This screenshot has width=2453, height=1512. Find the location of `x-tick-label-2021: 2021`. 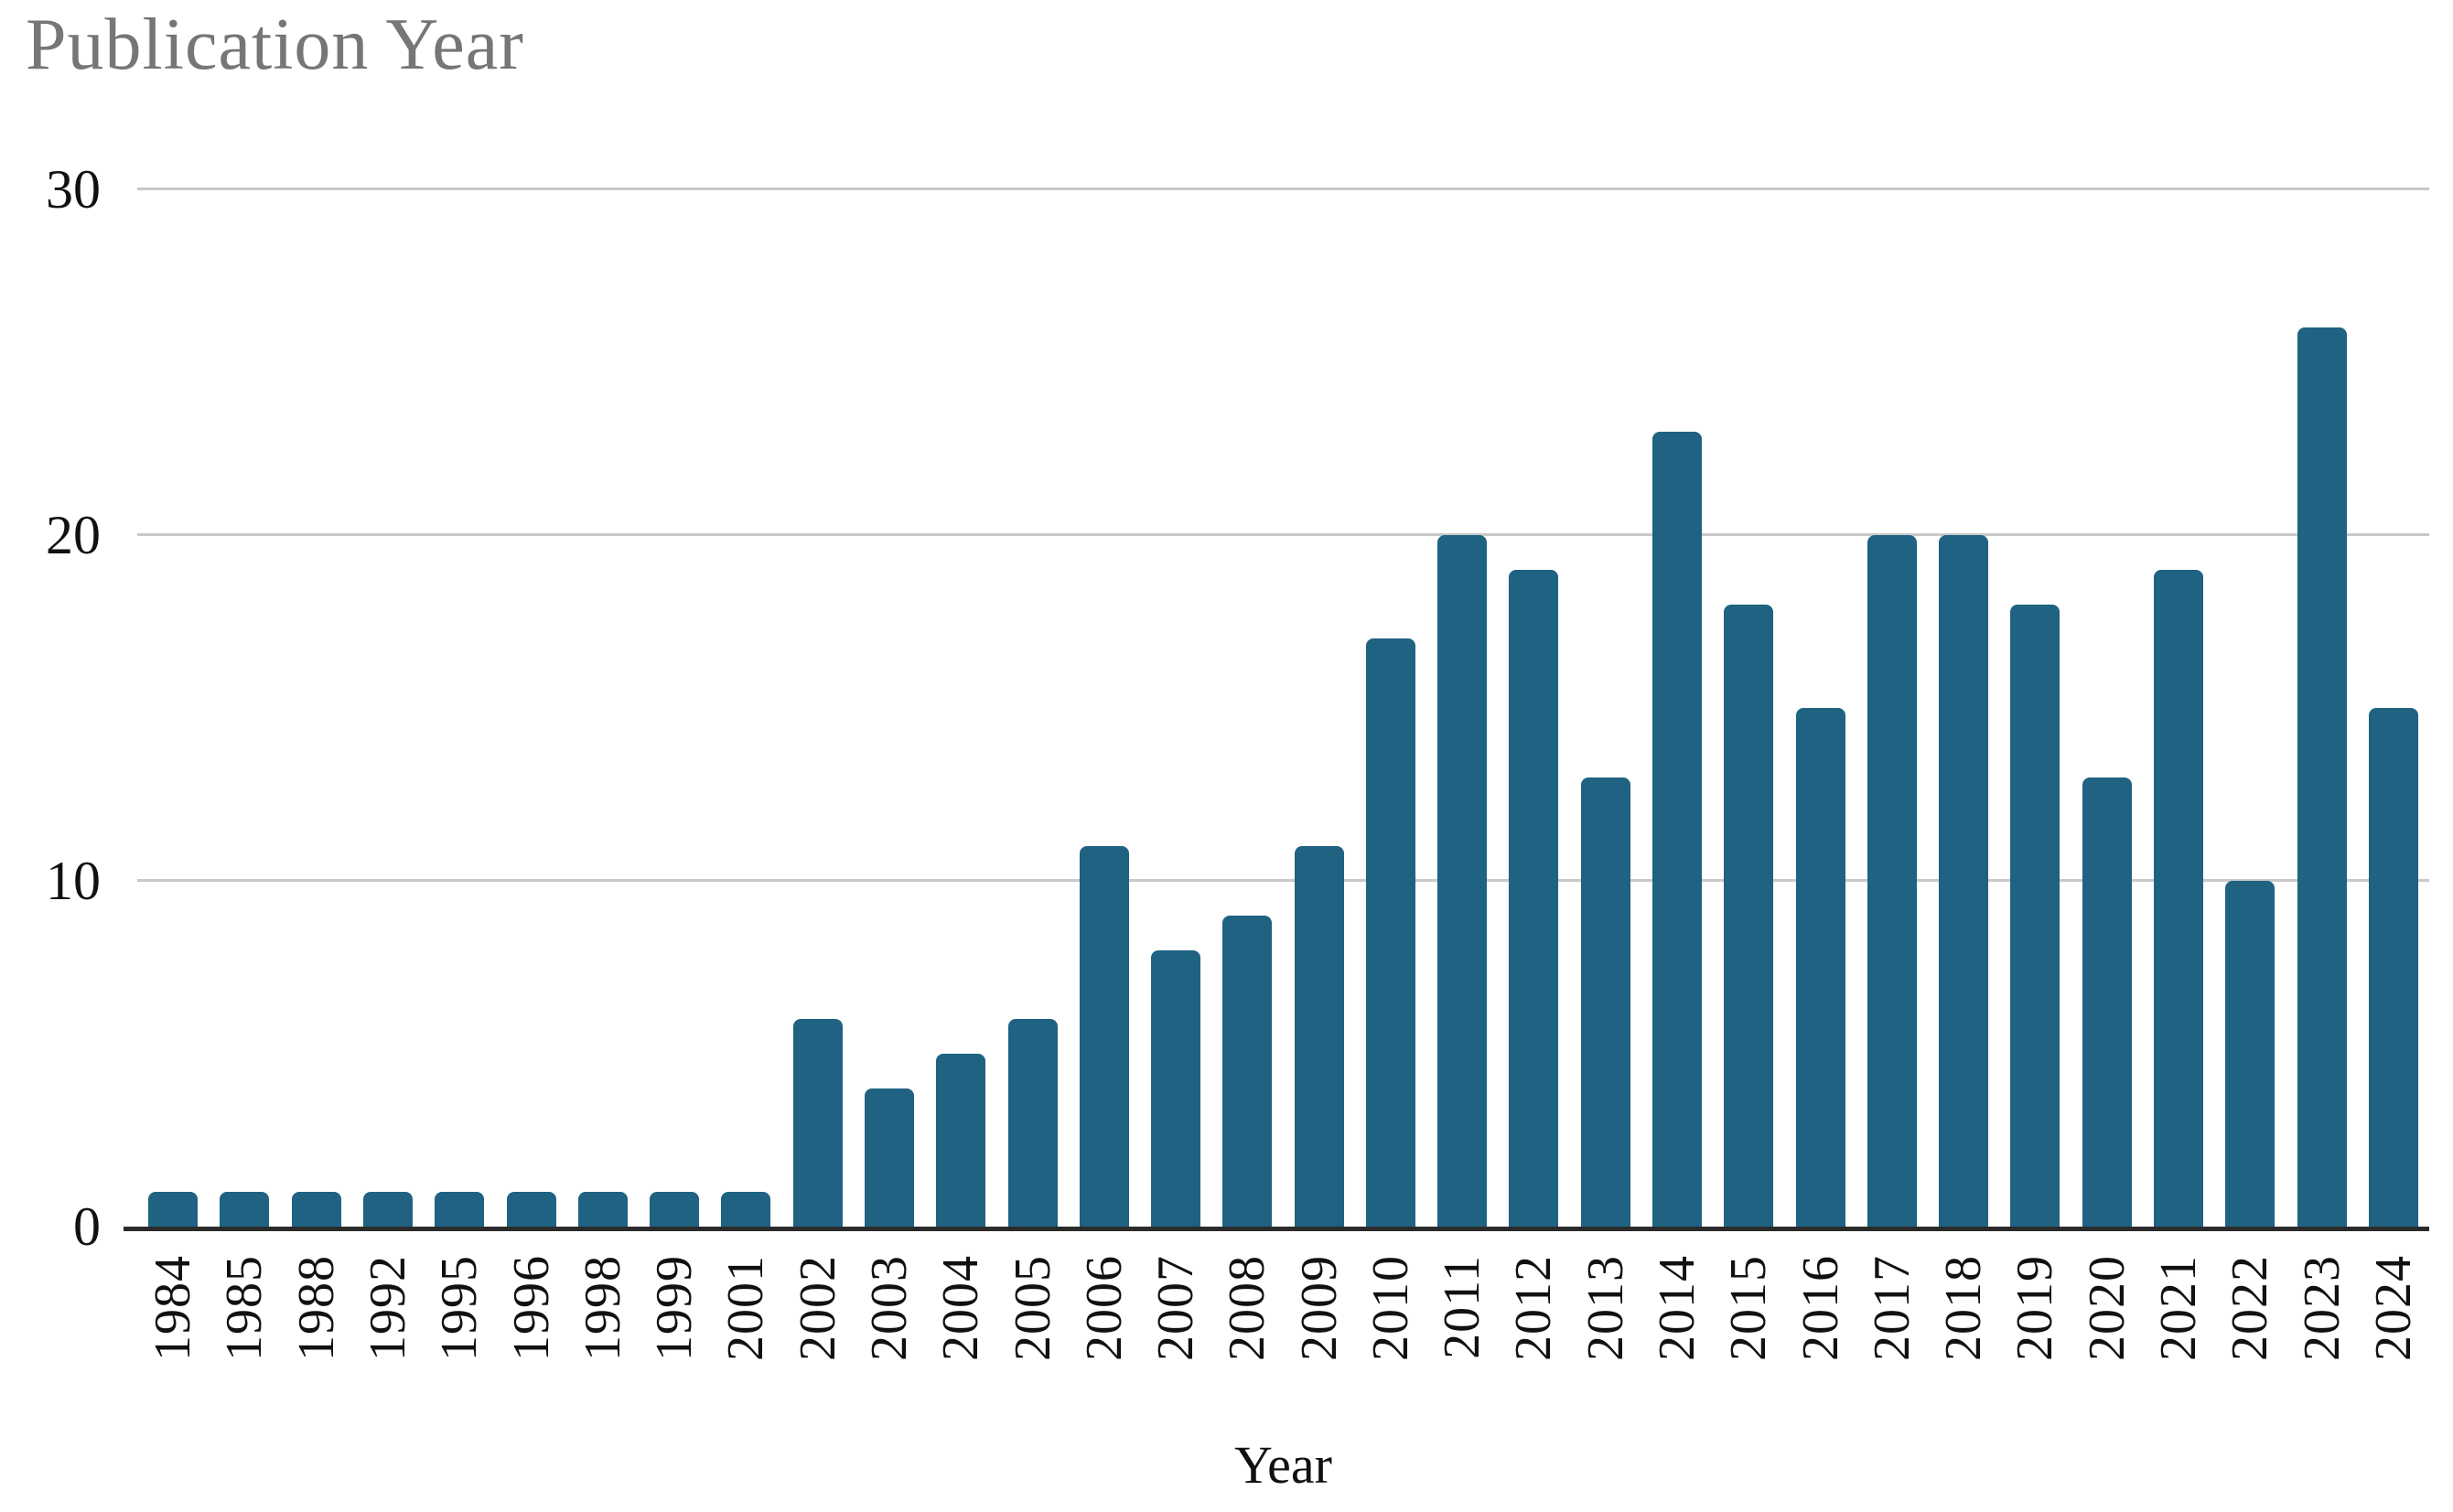

x-tick-label-2021: 2021 is located at coordinates (2178, 1337).